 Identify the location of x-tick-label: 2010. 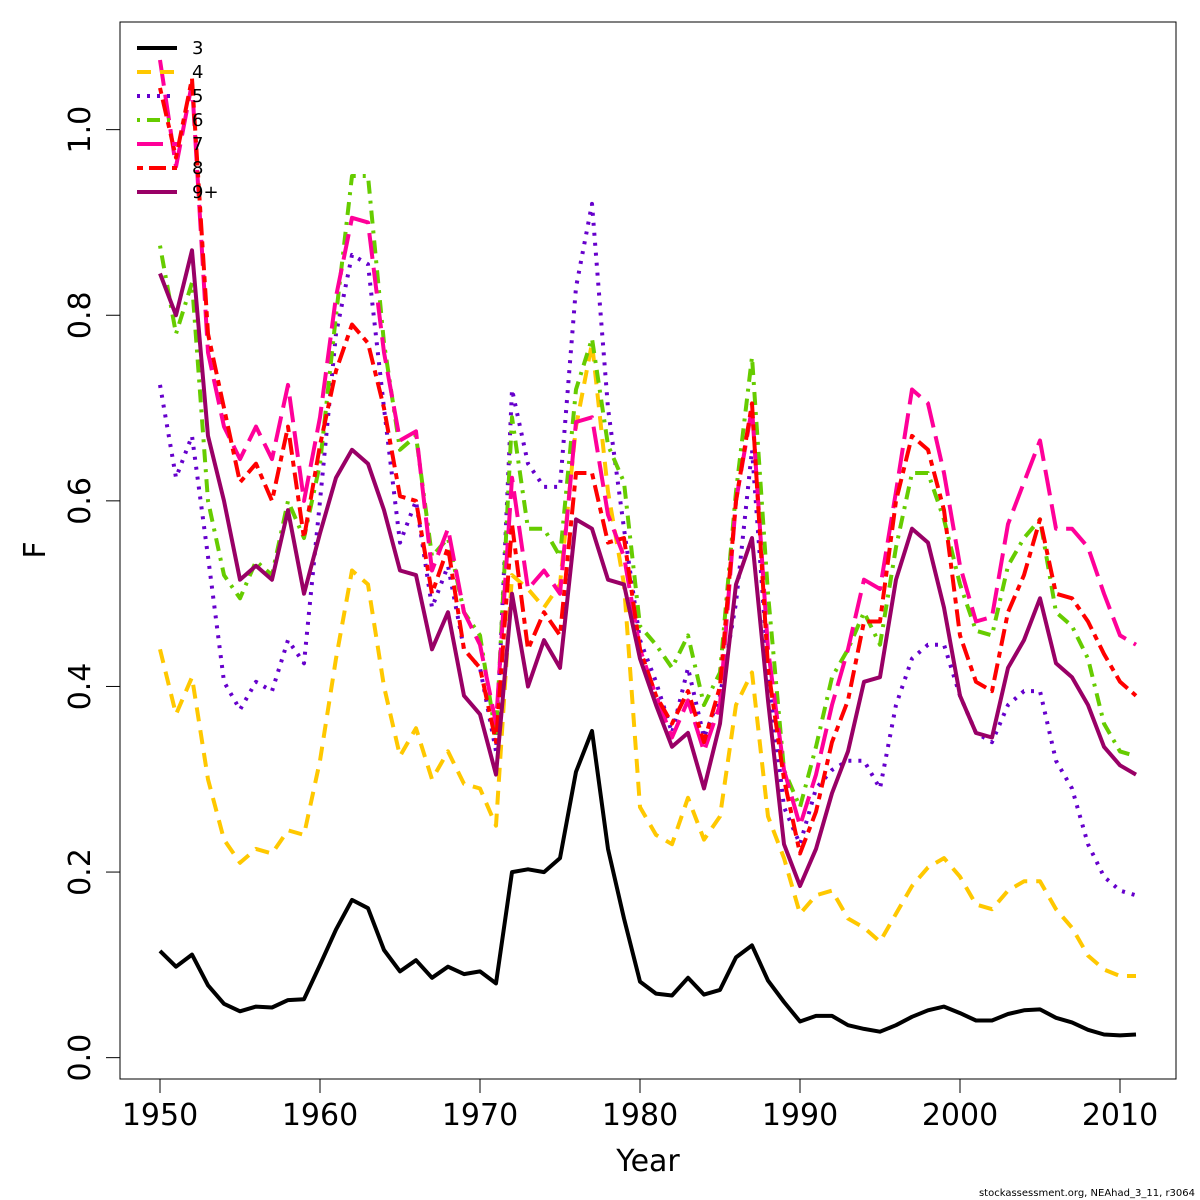
(1120, 1115).